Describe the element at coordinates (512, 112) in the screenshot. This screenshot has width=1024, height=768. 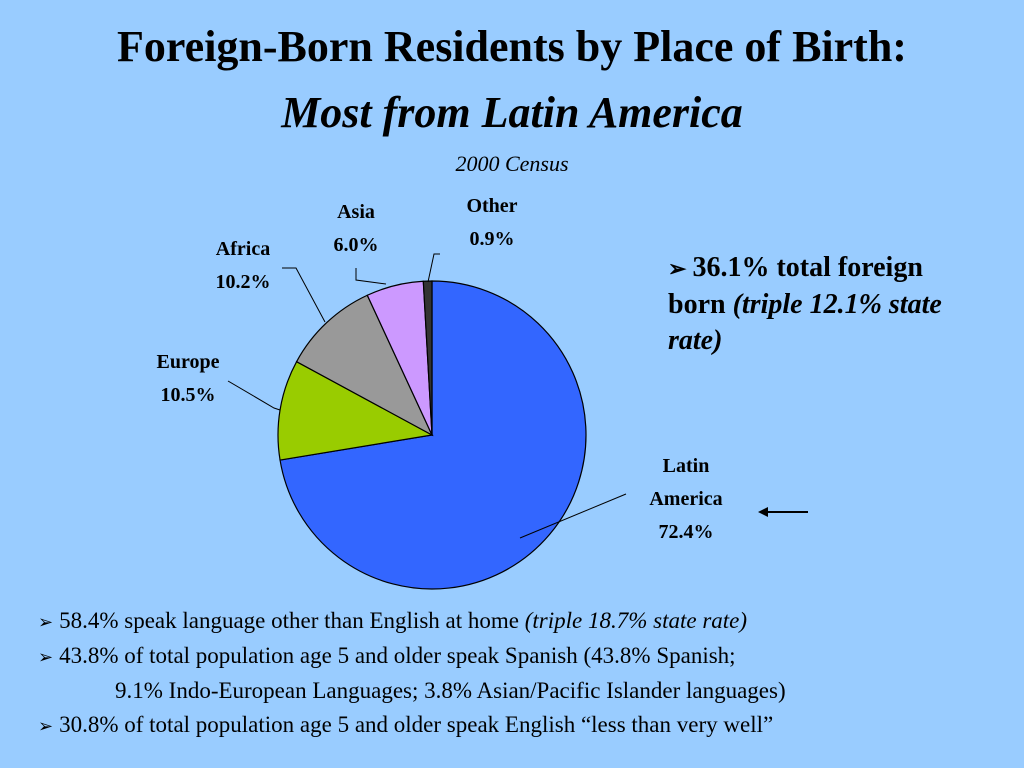
I see `slide-subtitle: Most from Latin America` at that location.